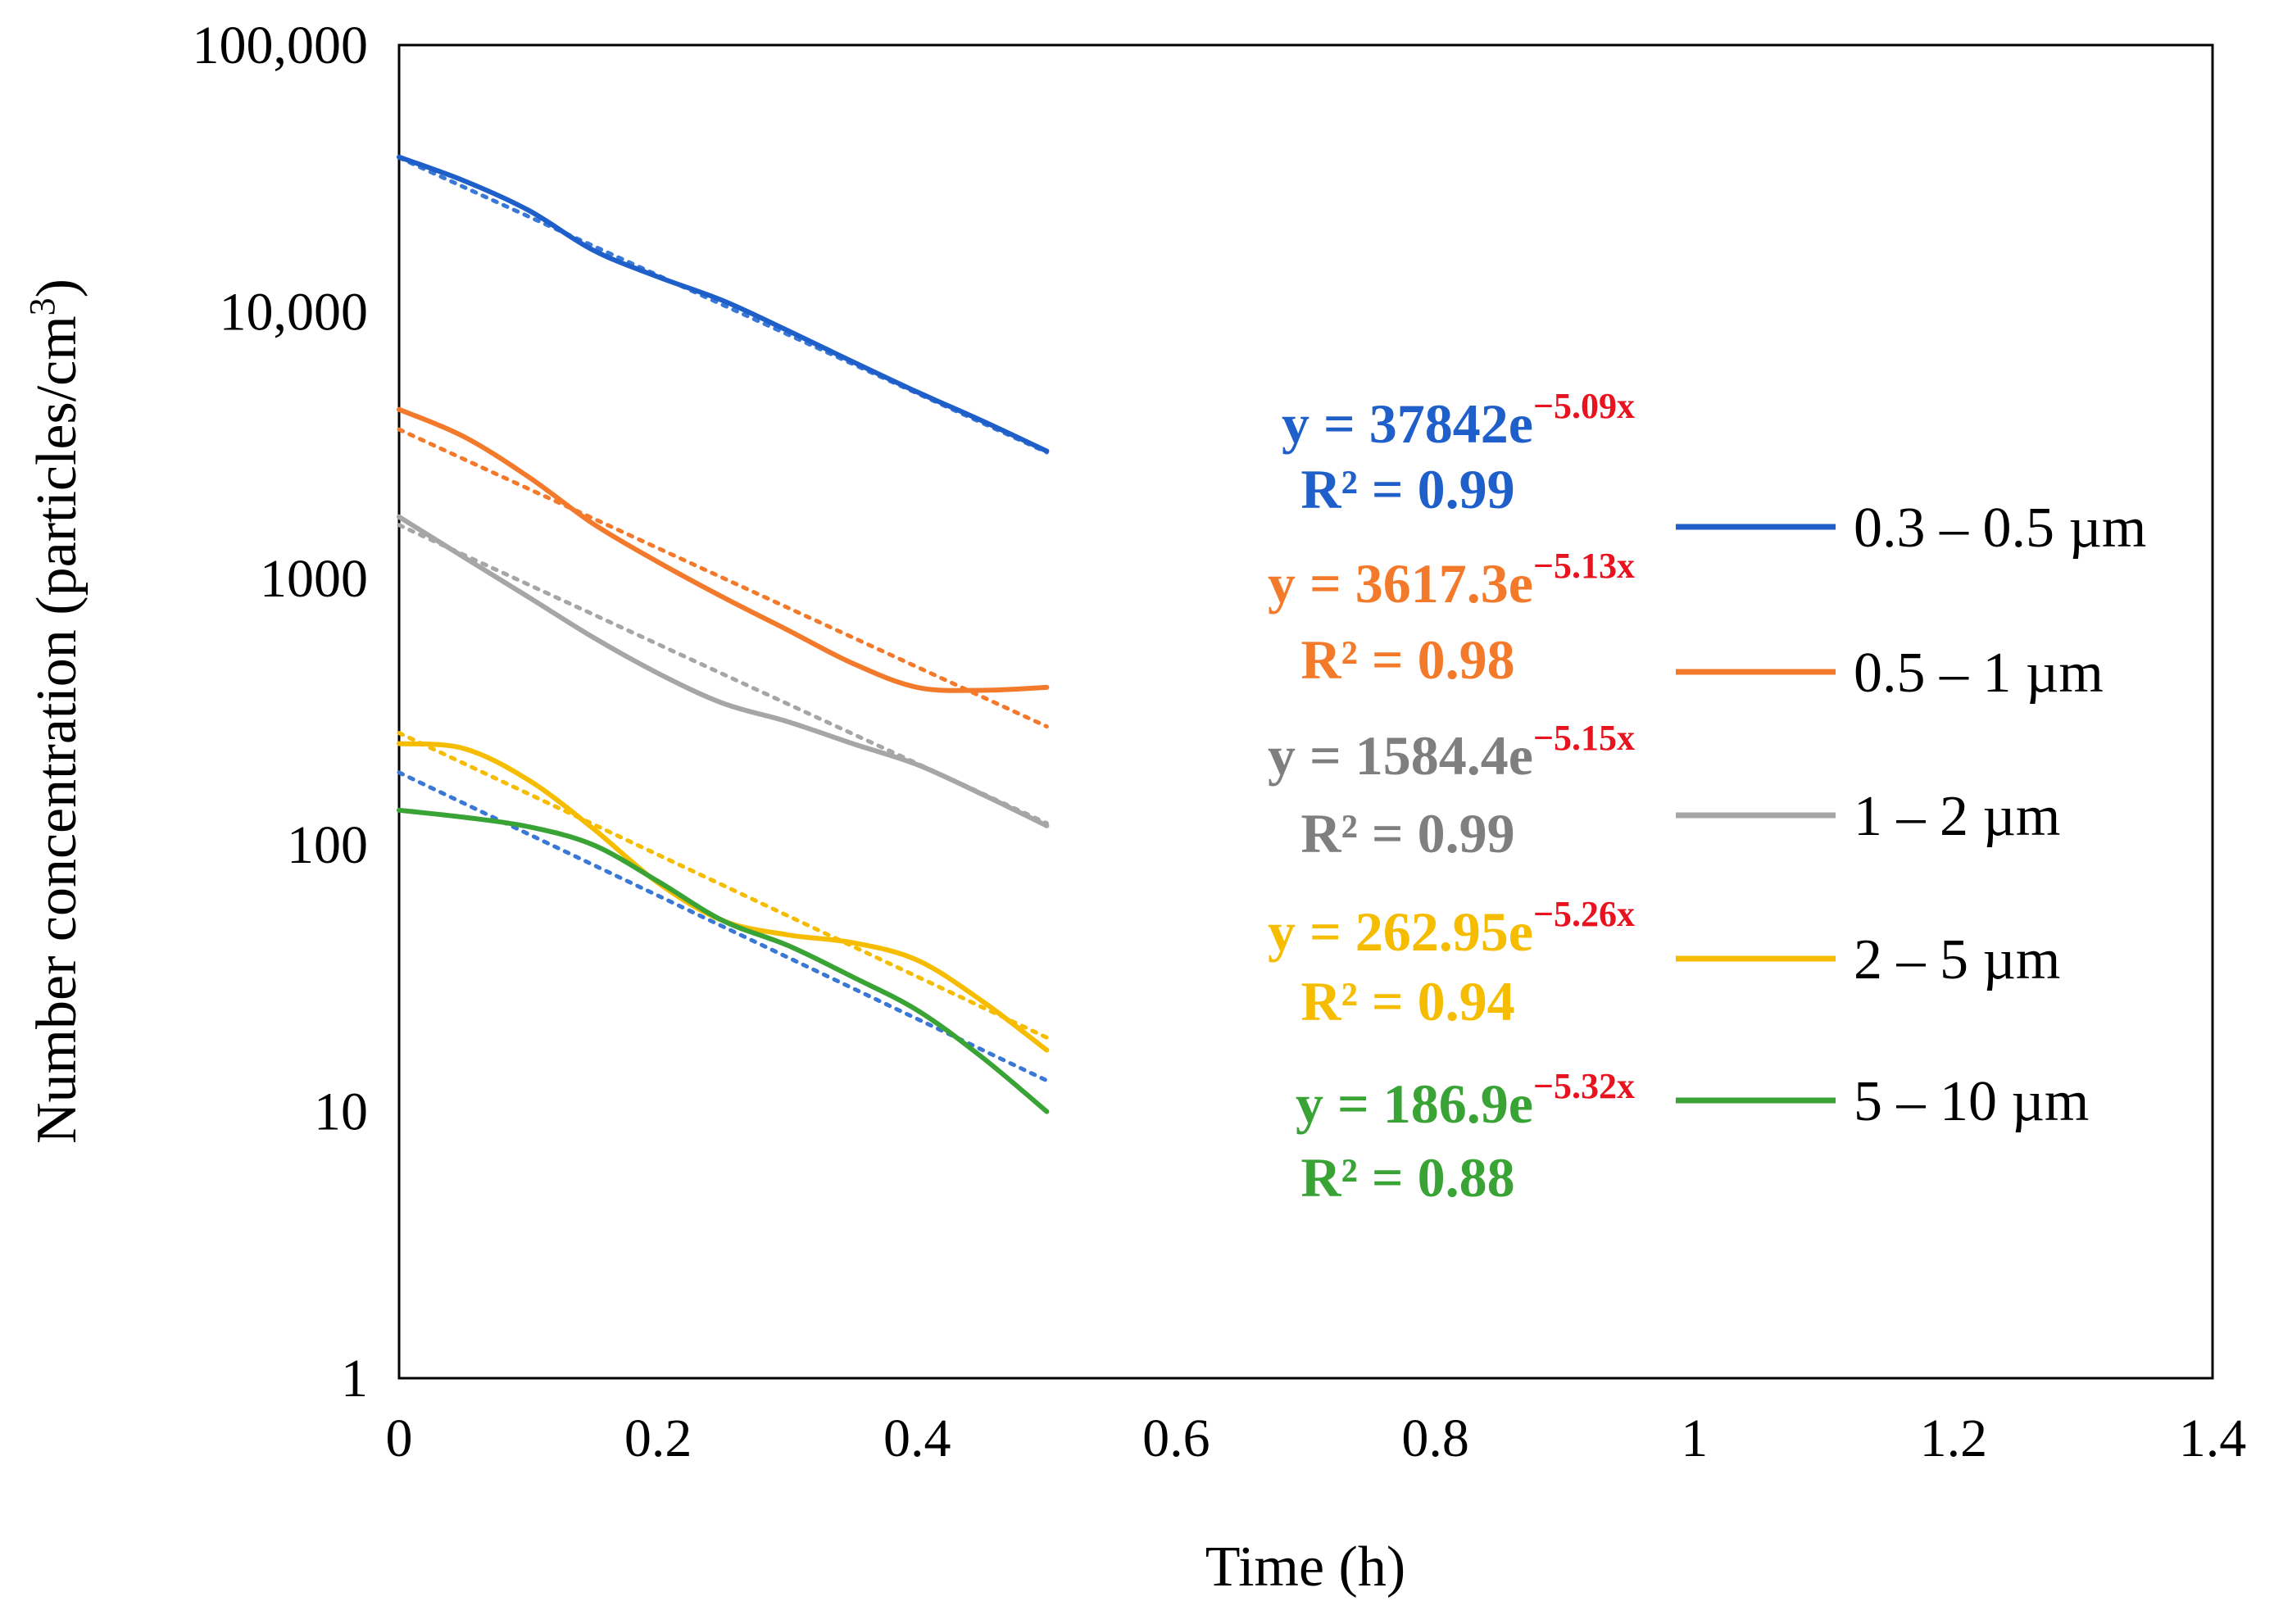 This screenshot has width=2274, height=1624. What do you see at coordinates (1400, 756) in the screenshot?
I see `fit-equation-base: y = 1584.4e` at bounding box center [1400, 756].